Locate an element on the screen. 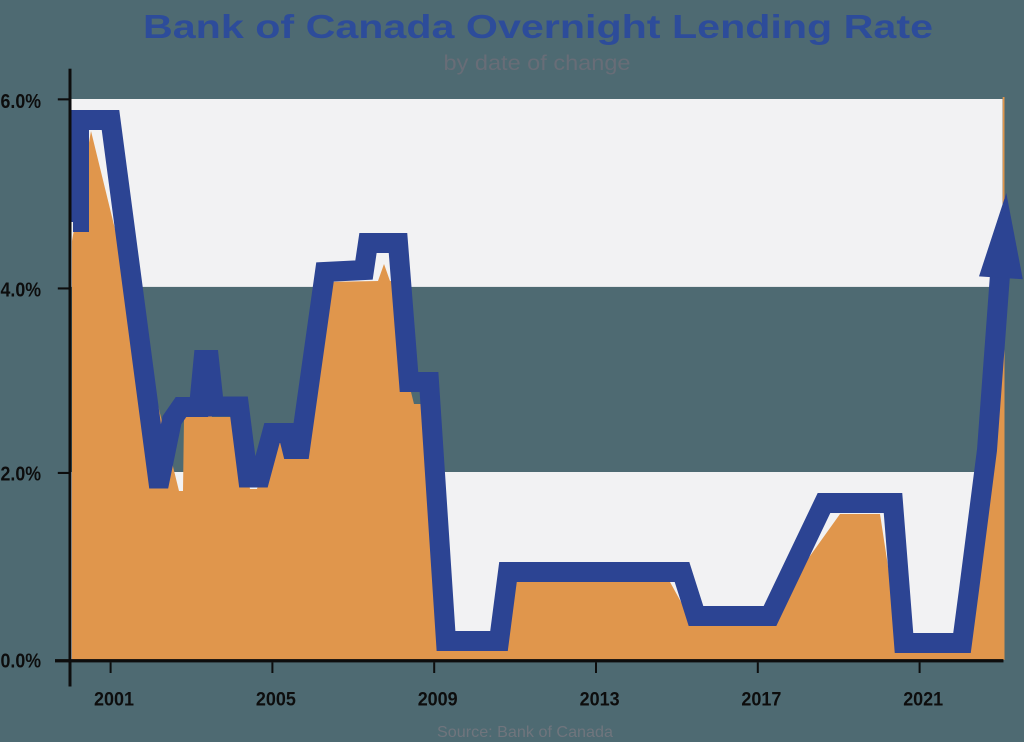  svg-text: 2.0% is located at coordinates (21, 474).